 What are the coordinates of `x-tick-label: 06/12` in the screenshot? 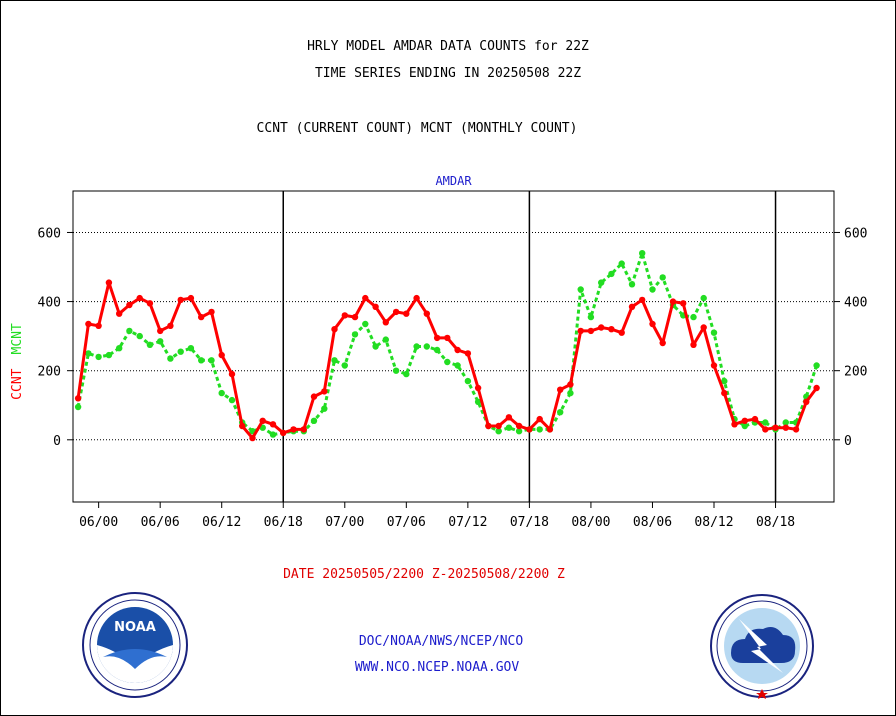 It's located at (221, 522).